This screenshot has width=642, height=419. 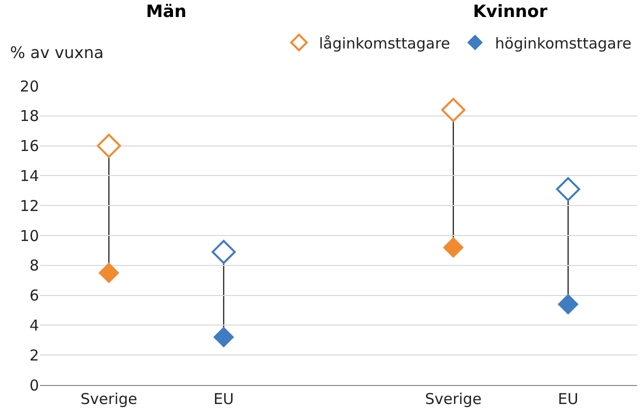 I want to click on legend-label: höginkomsttagare, so click(x=563, y=43).